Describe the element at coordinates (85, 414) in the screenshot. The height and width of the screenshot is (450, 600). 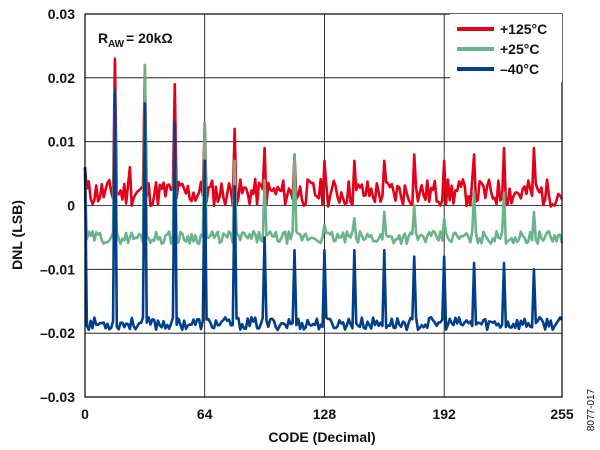
I see `x-tick-label: 0` at that location.